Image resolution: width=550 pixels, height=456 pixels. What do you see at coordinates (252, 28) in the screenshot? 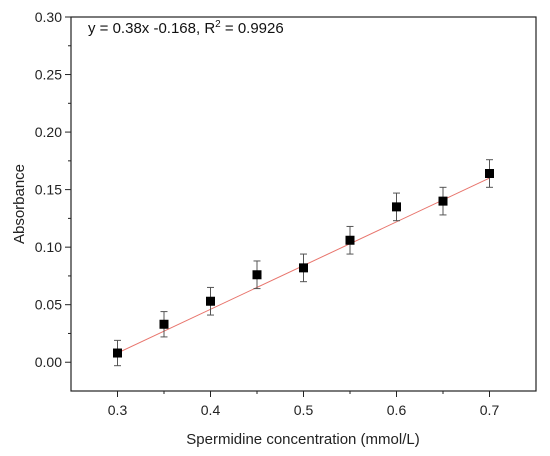
I see `equation-tail: = 0.9926` at bounding box center [252, 28].